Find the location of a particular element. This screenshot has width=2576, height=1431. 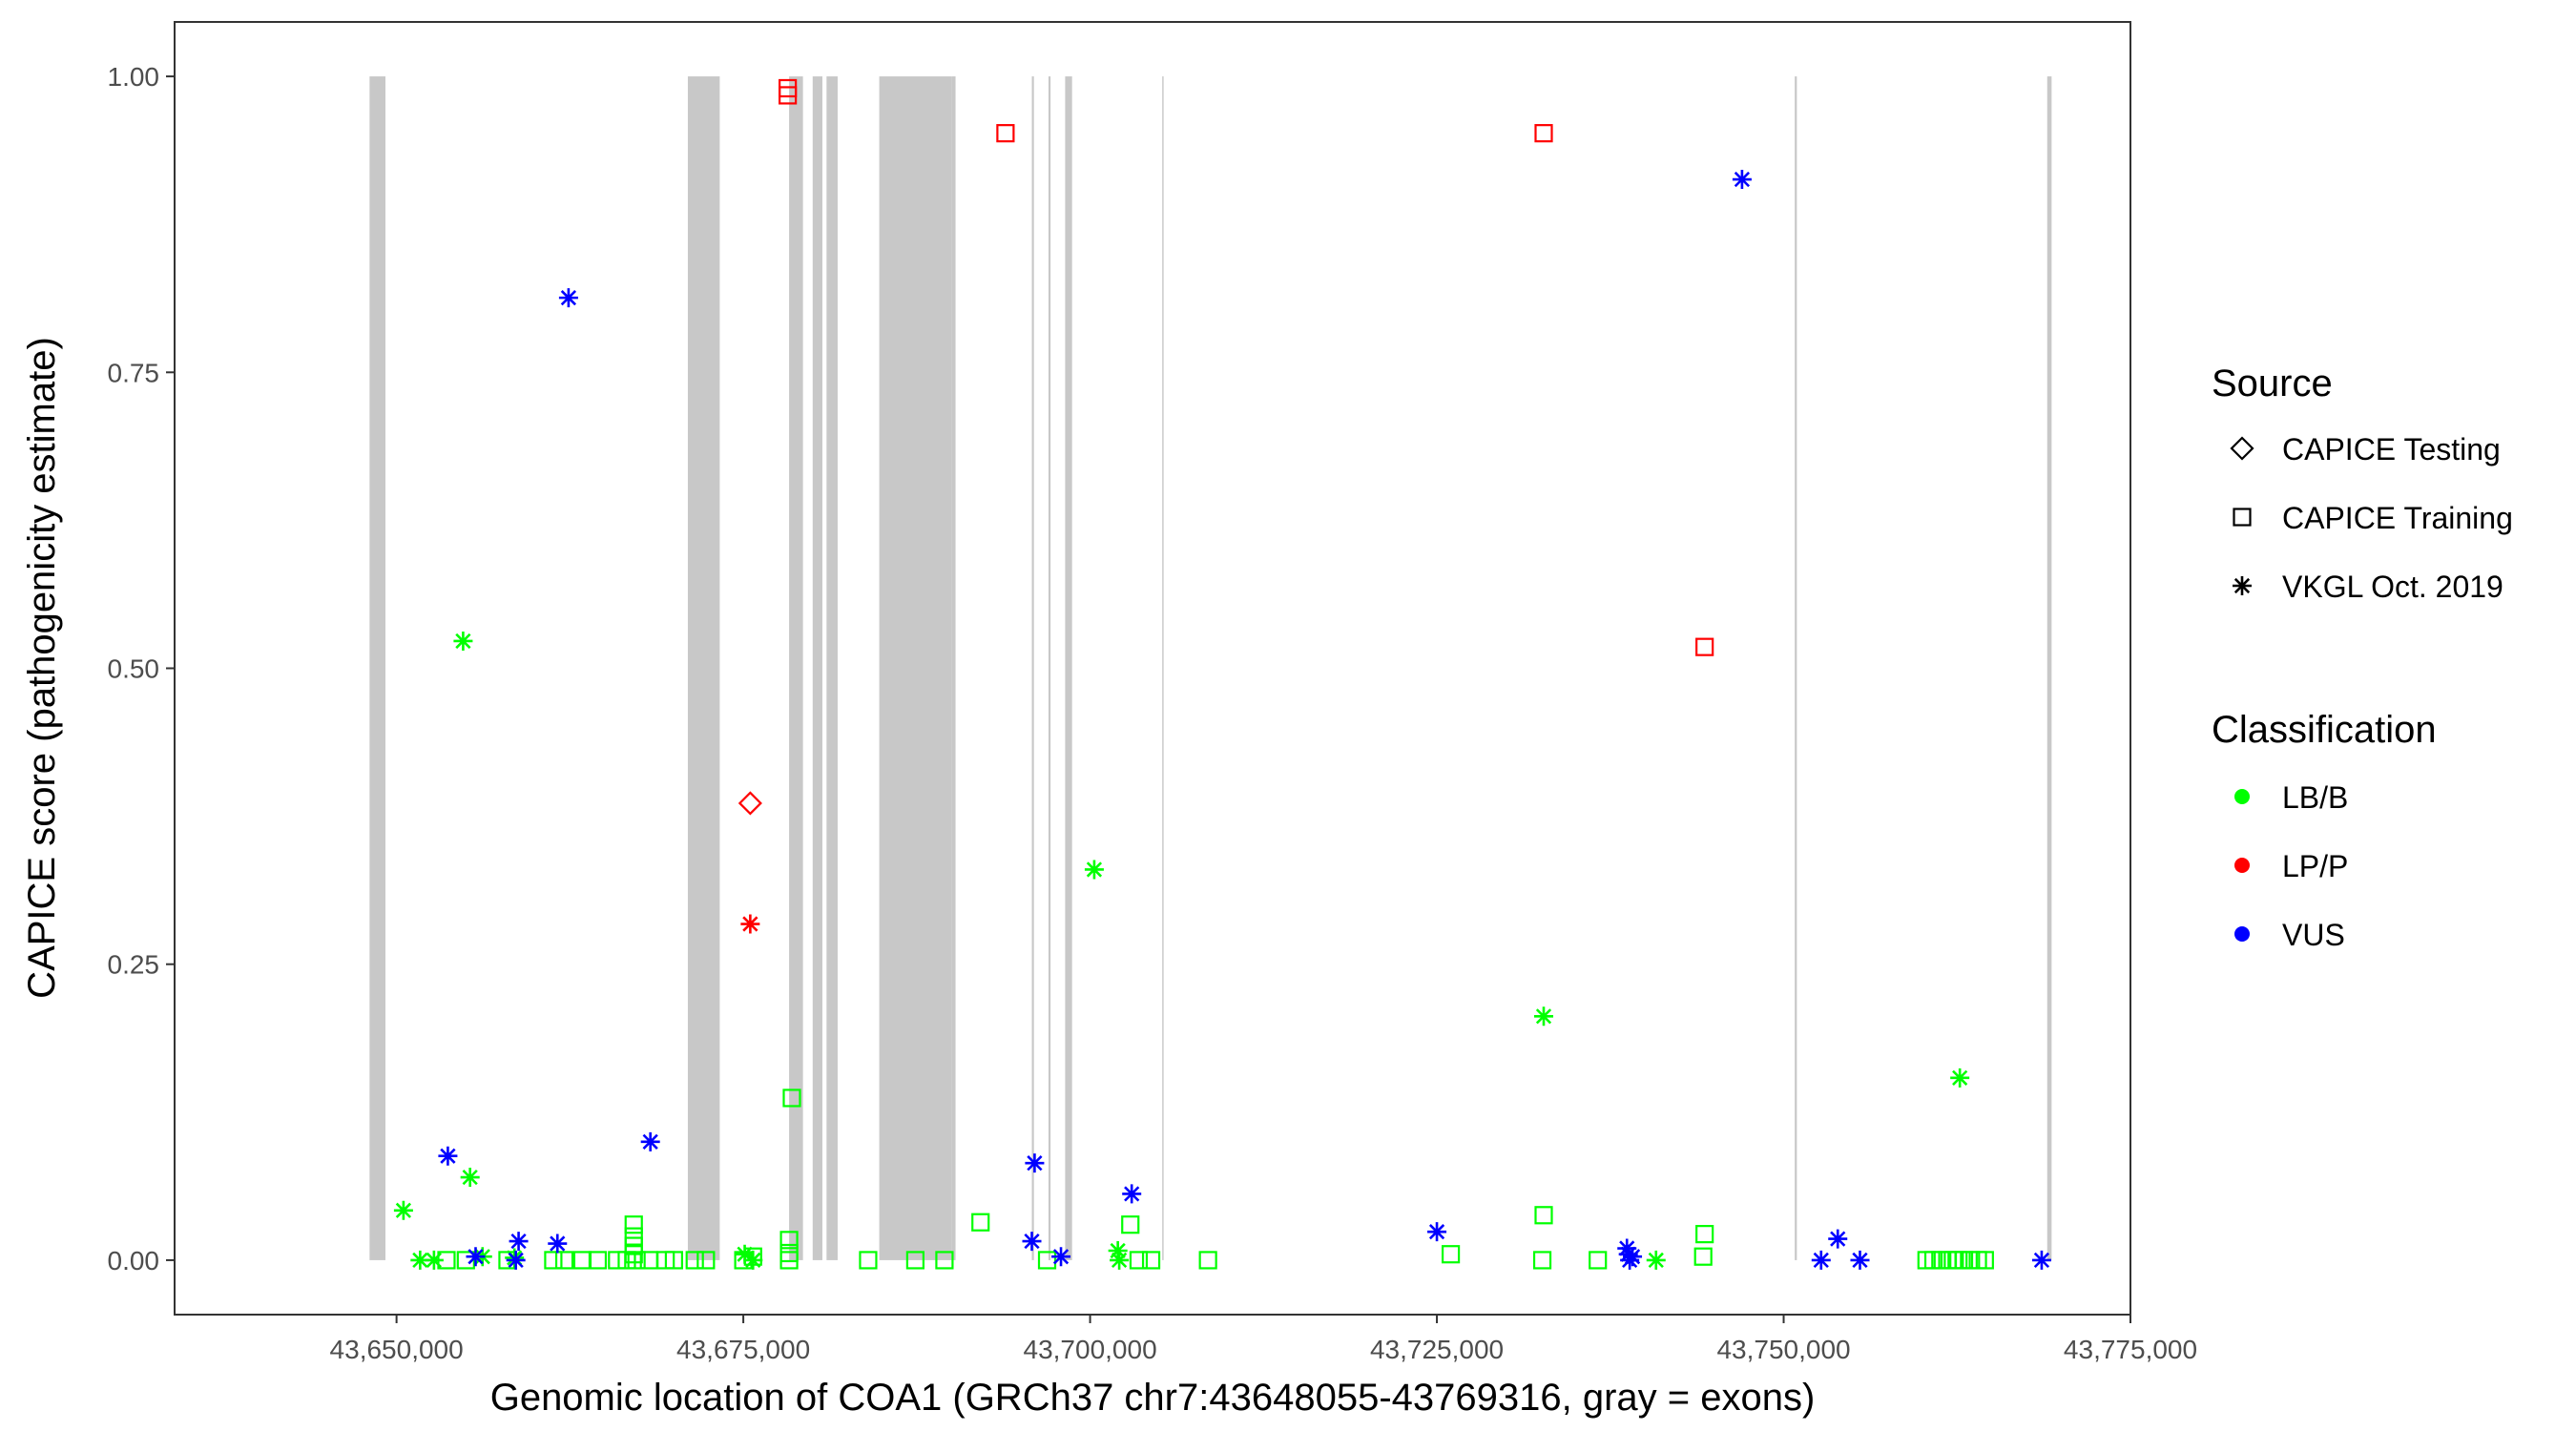

x-tick-label: 43,700,000 is located at coordinates (1090, 1349).